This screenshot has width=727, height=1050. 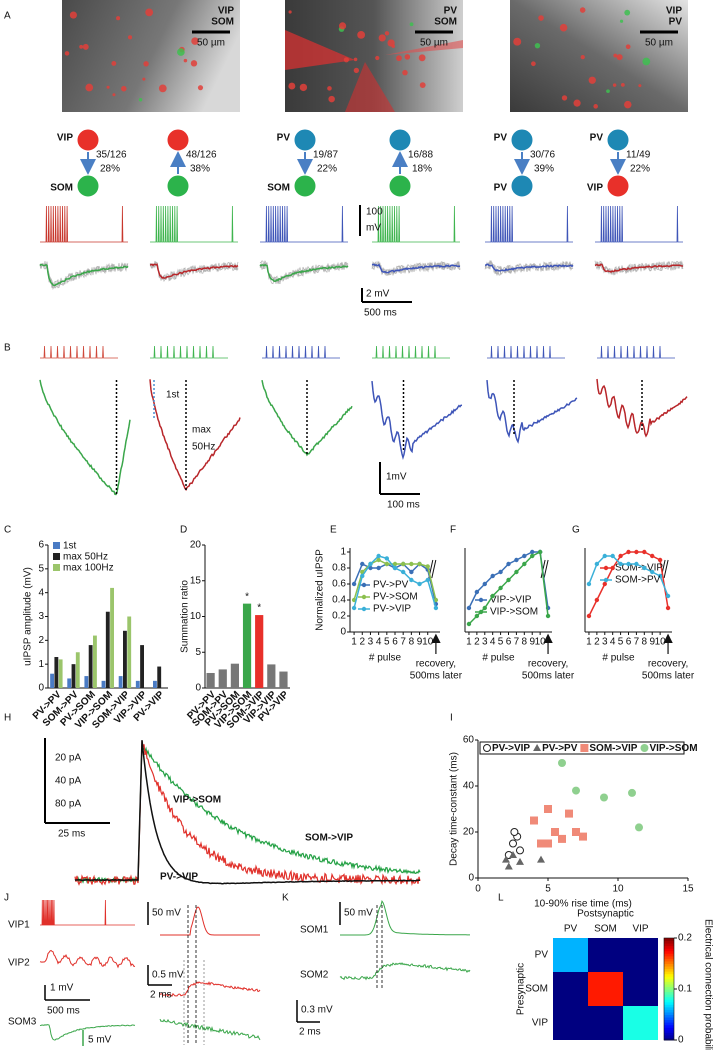 What do you see at coordinates (201, 430) in the screenshot?
I see `annotation: max` at bounding box center [201, 430].